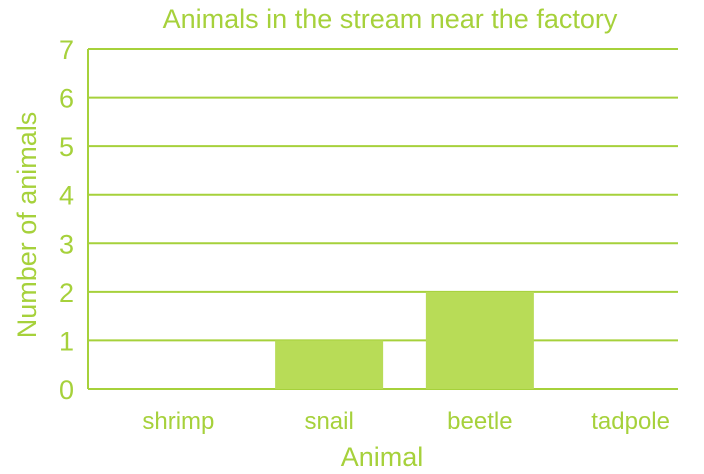 The height and width of the screenshot is (474, 704). I want to click on y-tick-label: 1, so click(66, 341).